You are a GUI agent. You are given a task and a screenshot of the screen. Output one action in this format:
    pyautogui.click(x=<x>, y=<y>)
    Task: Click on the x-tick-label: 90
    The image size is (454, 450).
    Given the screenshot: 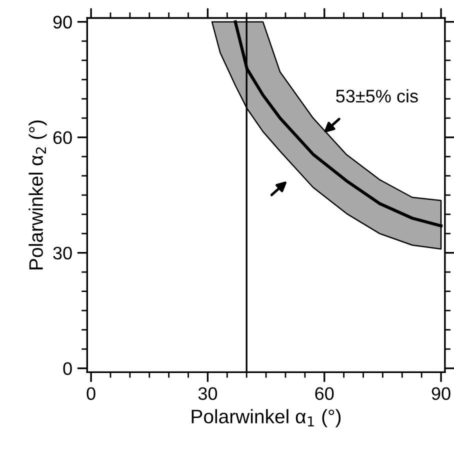 What is the action you would take?
    pyautogui.click(x=441, y=393)
    